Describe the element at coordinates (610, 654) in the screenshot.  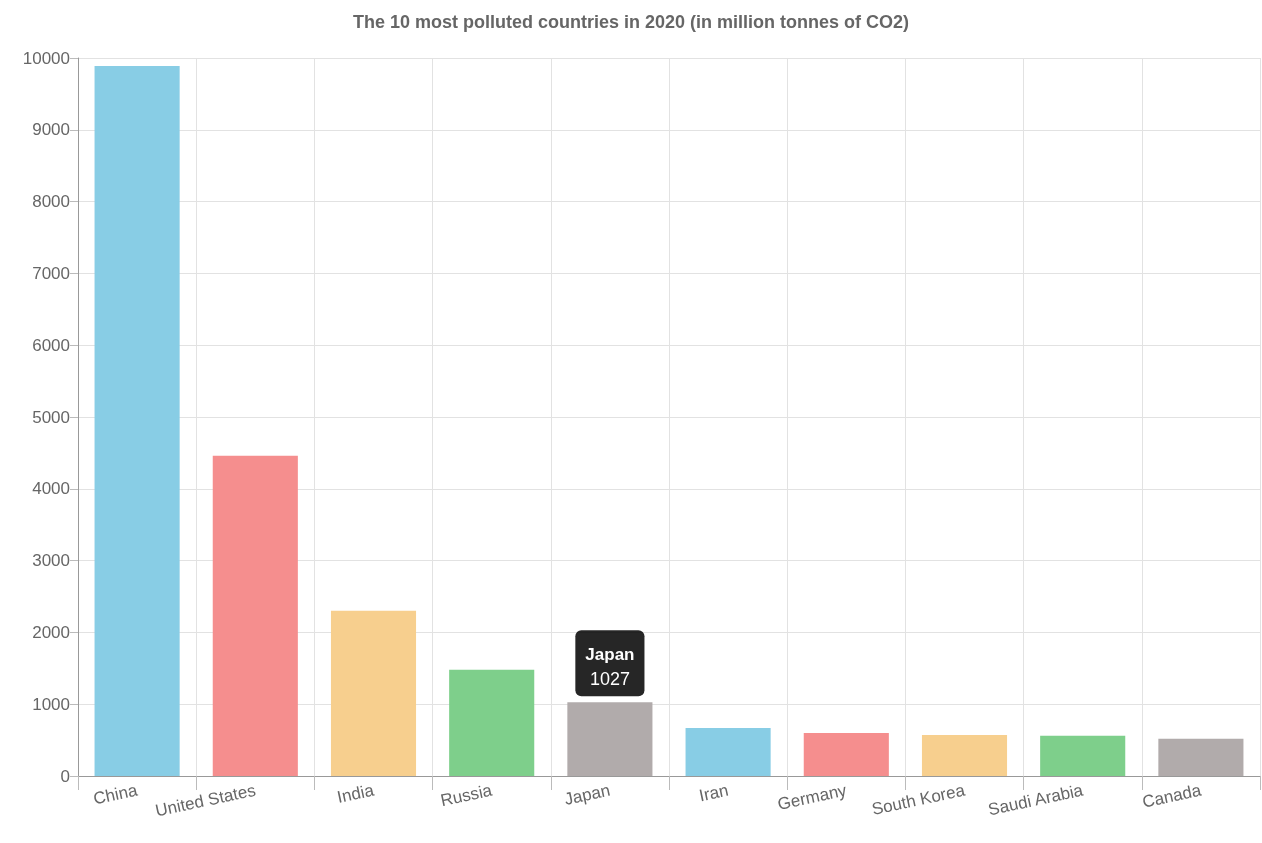
I see `category-label: Japan` at that location.